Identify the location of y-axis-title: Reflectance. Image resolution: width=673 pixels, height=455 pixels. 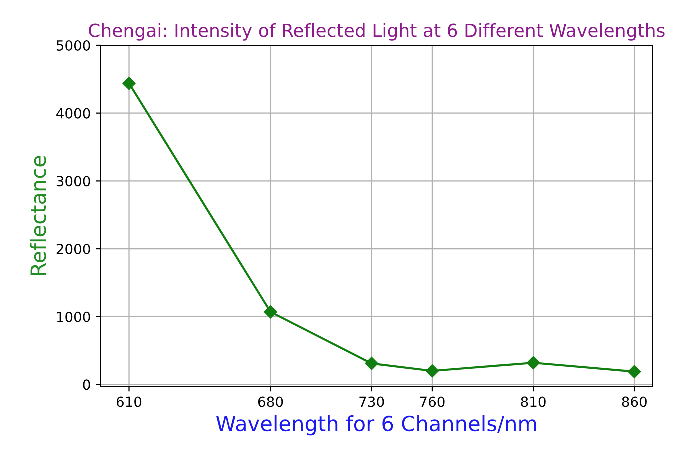
(38, 216).